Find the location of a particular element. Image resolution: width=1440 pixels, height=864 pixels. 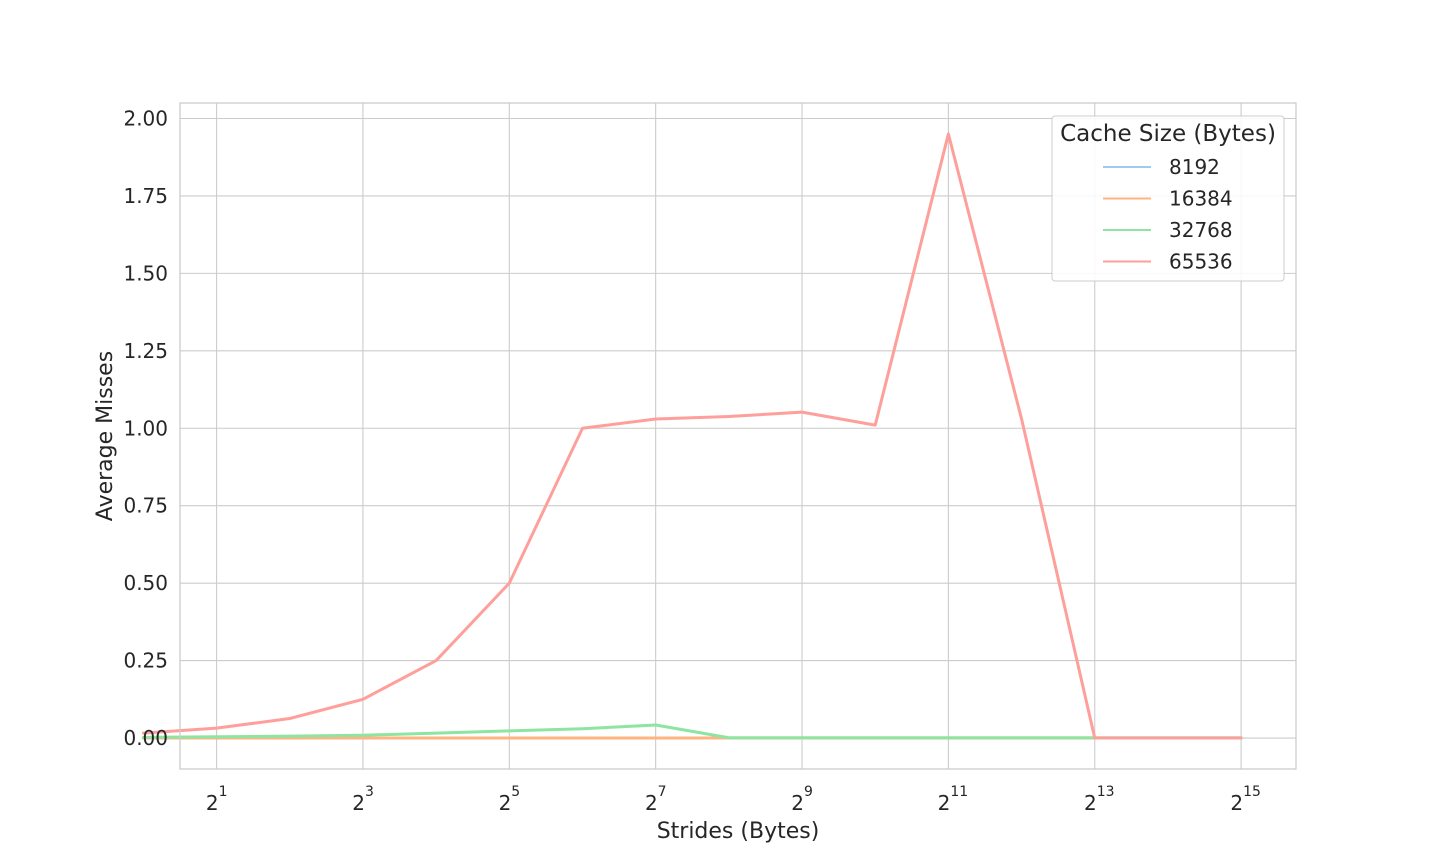

legend-label: 16384 is located at coordinates (1201, 199).